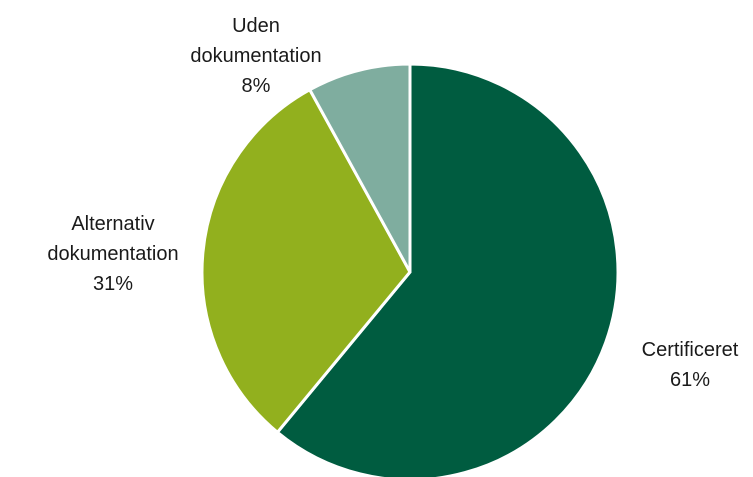  Describe the element at coordinates (256, 86) in the screenshot. I see `slice-percent-label: 8%` at that location.